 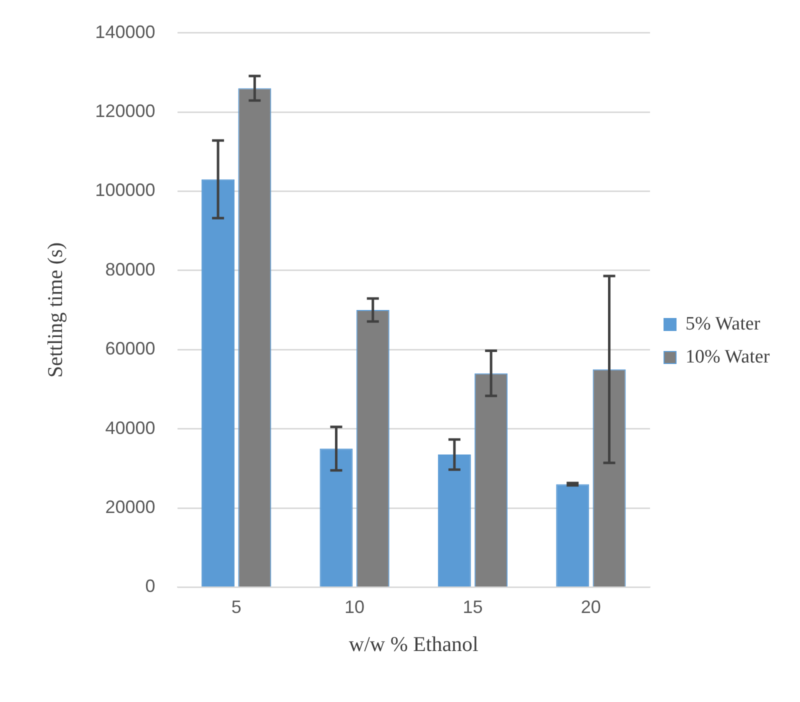 I want to click on y-tick-label: 120000, so click(x=125, y=110).